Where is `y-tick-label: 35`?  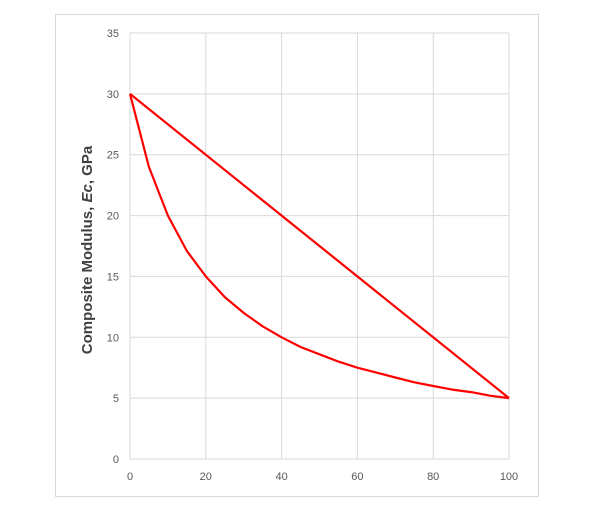 y-tick-label: 35 is located at coordinates (113, 34).